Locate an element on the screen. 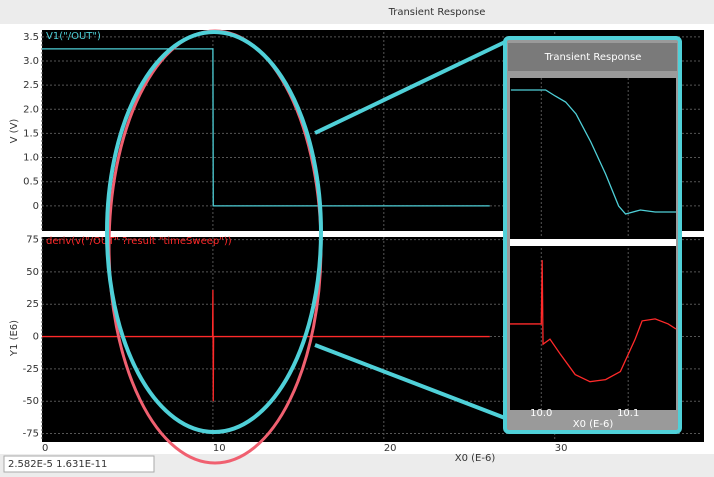  y-tick-label: 0.5 is located at coordinates (31, 182).